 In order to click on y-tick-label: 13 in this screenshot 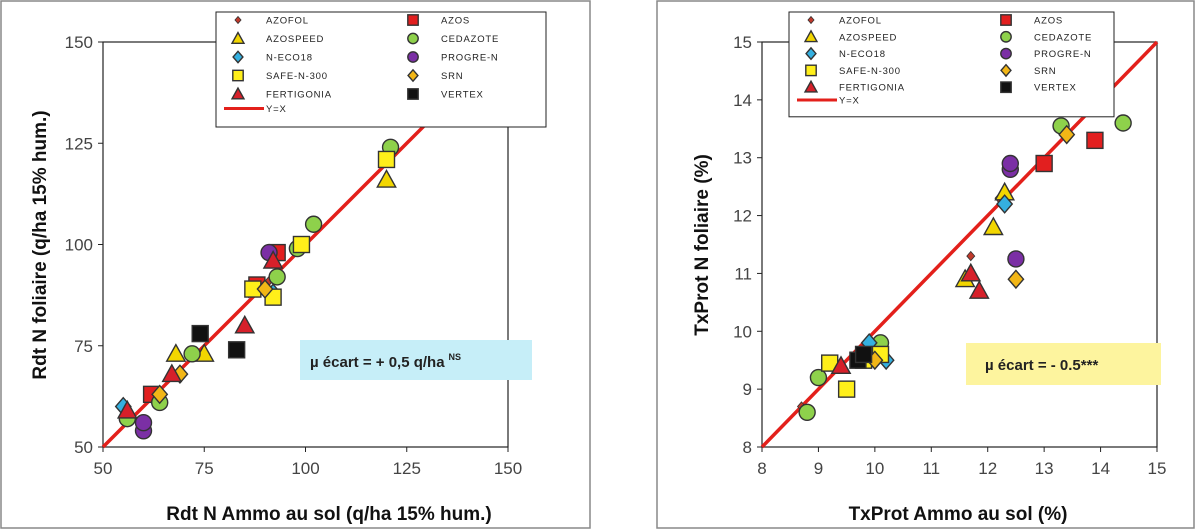, I will do `click(742, 158)`.